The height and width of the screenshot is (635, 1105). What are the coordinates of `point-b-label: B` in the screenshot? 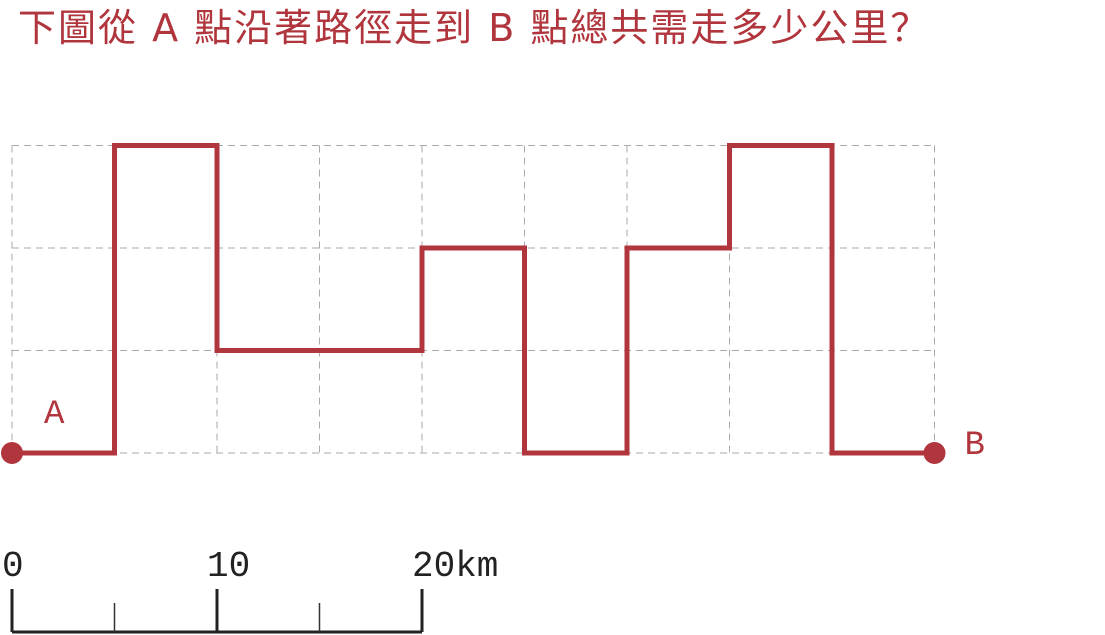 It's located at (975, 446).